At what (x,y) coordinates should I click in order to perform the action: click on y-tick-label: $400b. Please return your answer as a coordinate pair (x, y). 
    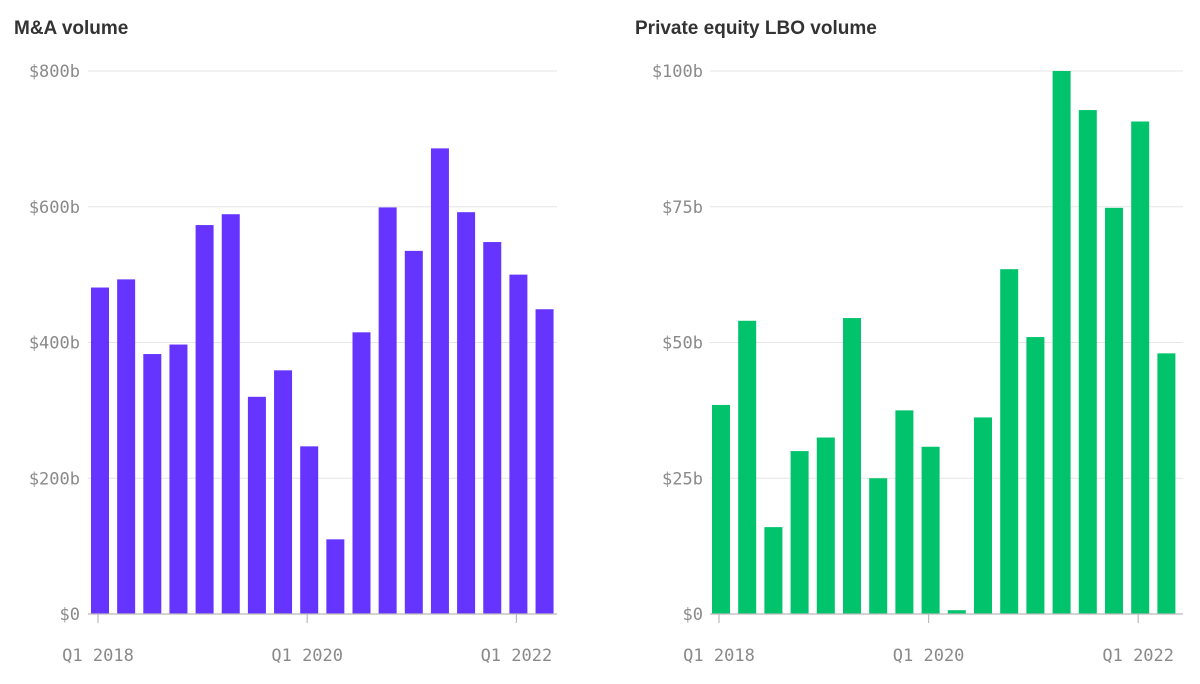
    Looking at the image, I should click on (54, 344).